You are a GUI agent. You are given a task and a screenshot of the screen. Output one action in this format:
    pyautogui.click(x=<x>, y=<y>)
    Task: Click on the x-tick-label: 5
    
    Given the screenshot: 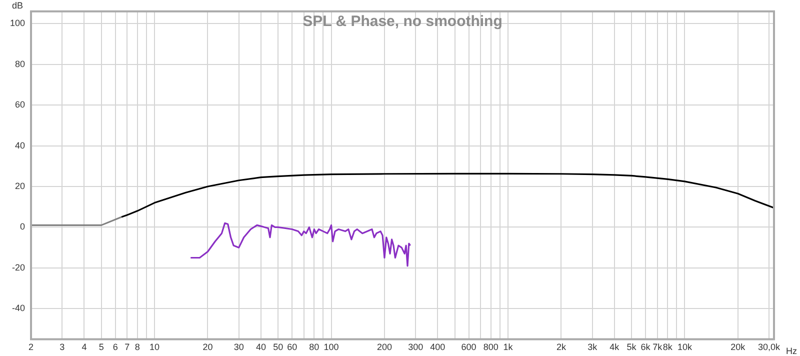 What is the action you would take?
    pyautogui.click(x=101, y=347)
    